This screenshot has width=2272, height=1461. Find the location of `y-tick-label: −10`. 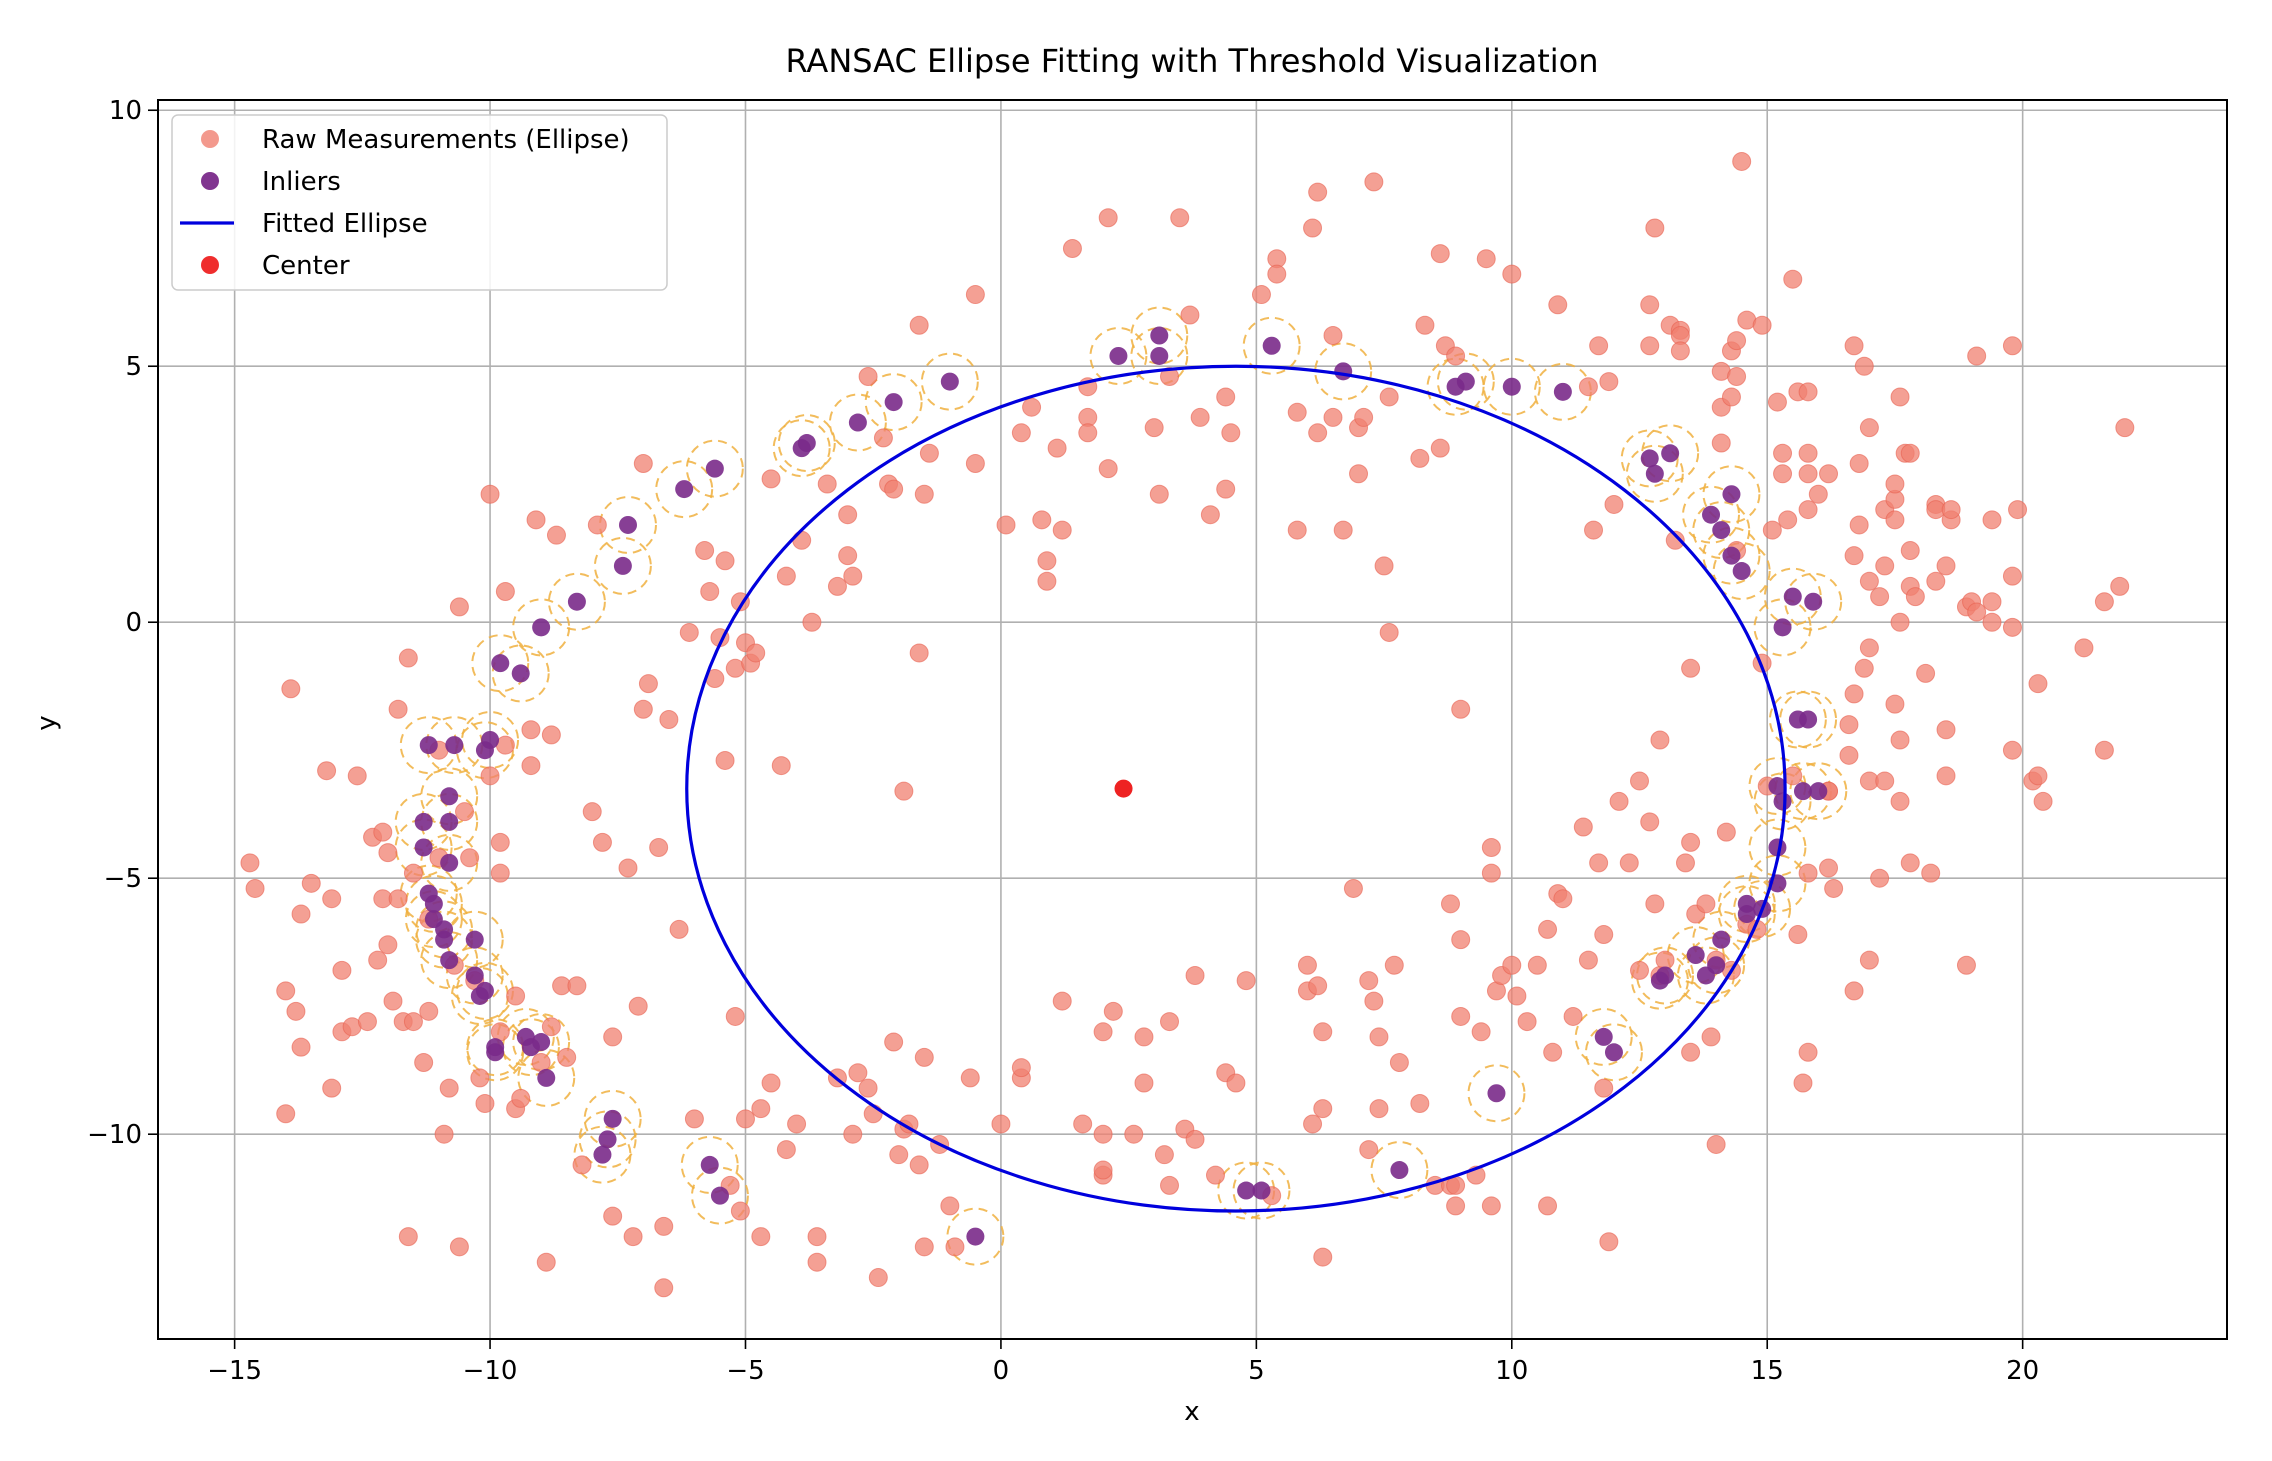

y-tick-label: −10 is located at coordinates (114, 1135).